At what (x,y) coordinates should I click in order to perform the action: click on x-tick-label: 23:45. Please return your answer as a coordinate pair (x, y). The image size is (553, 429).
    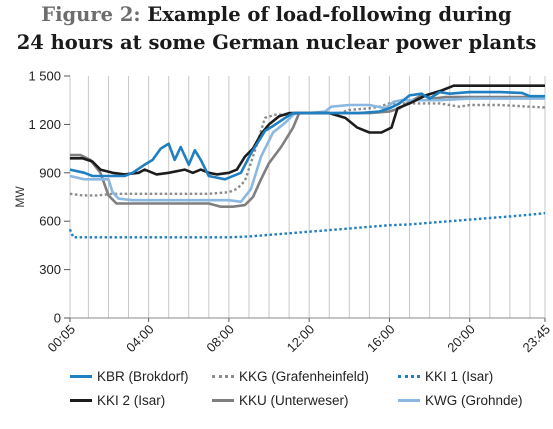
    Looking at the image, I should click on (536, 339).